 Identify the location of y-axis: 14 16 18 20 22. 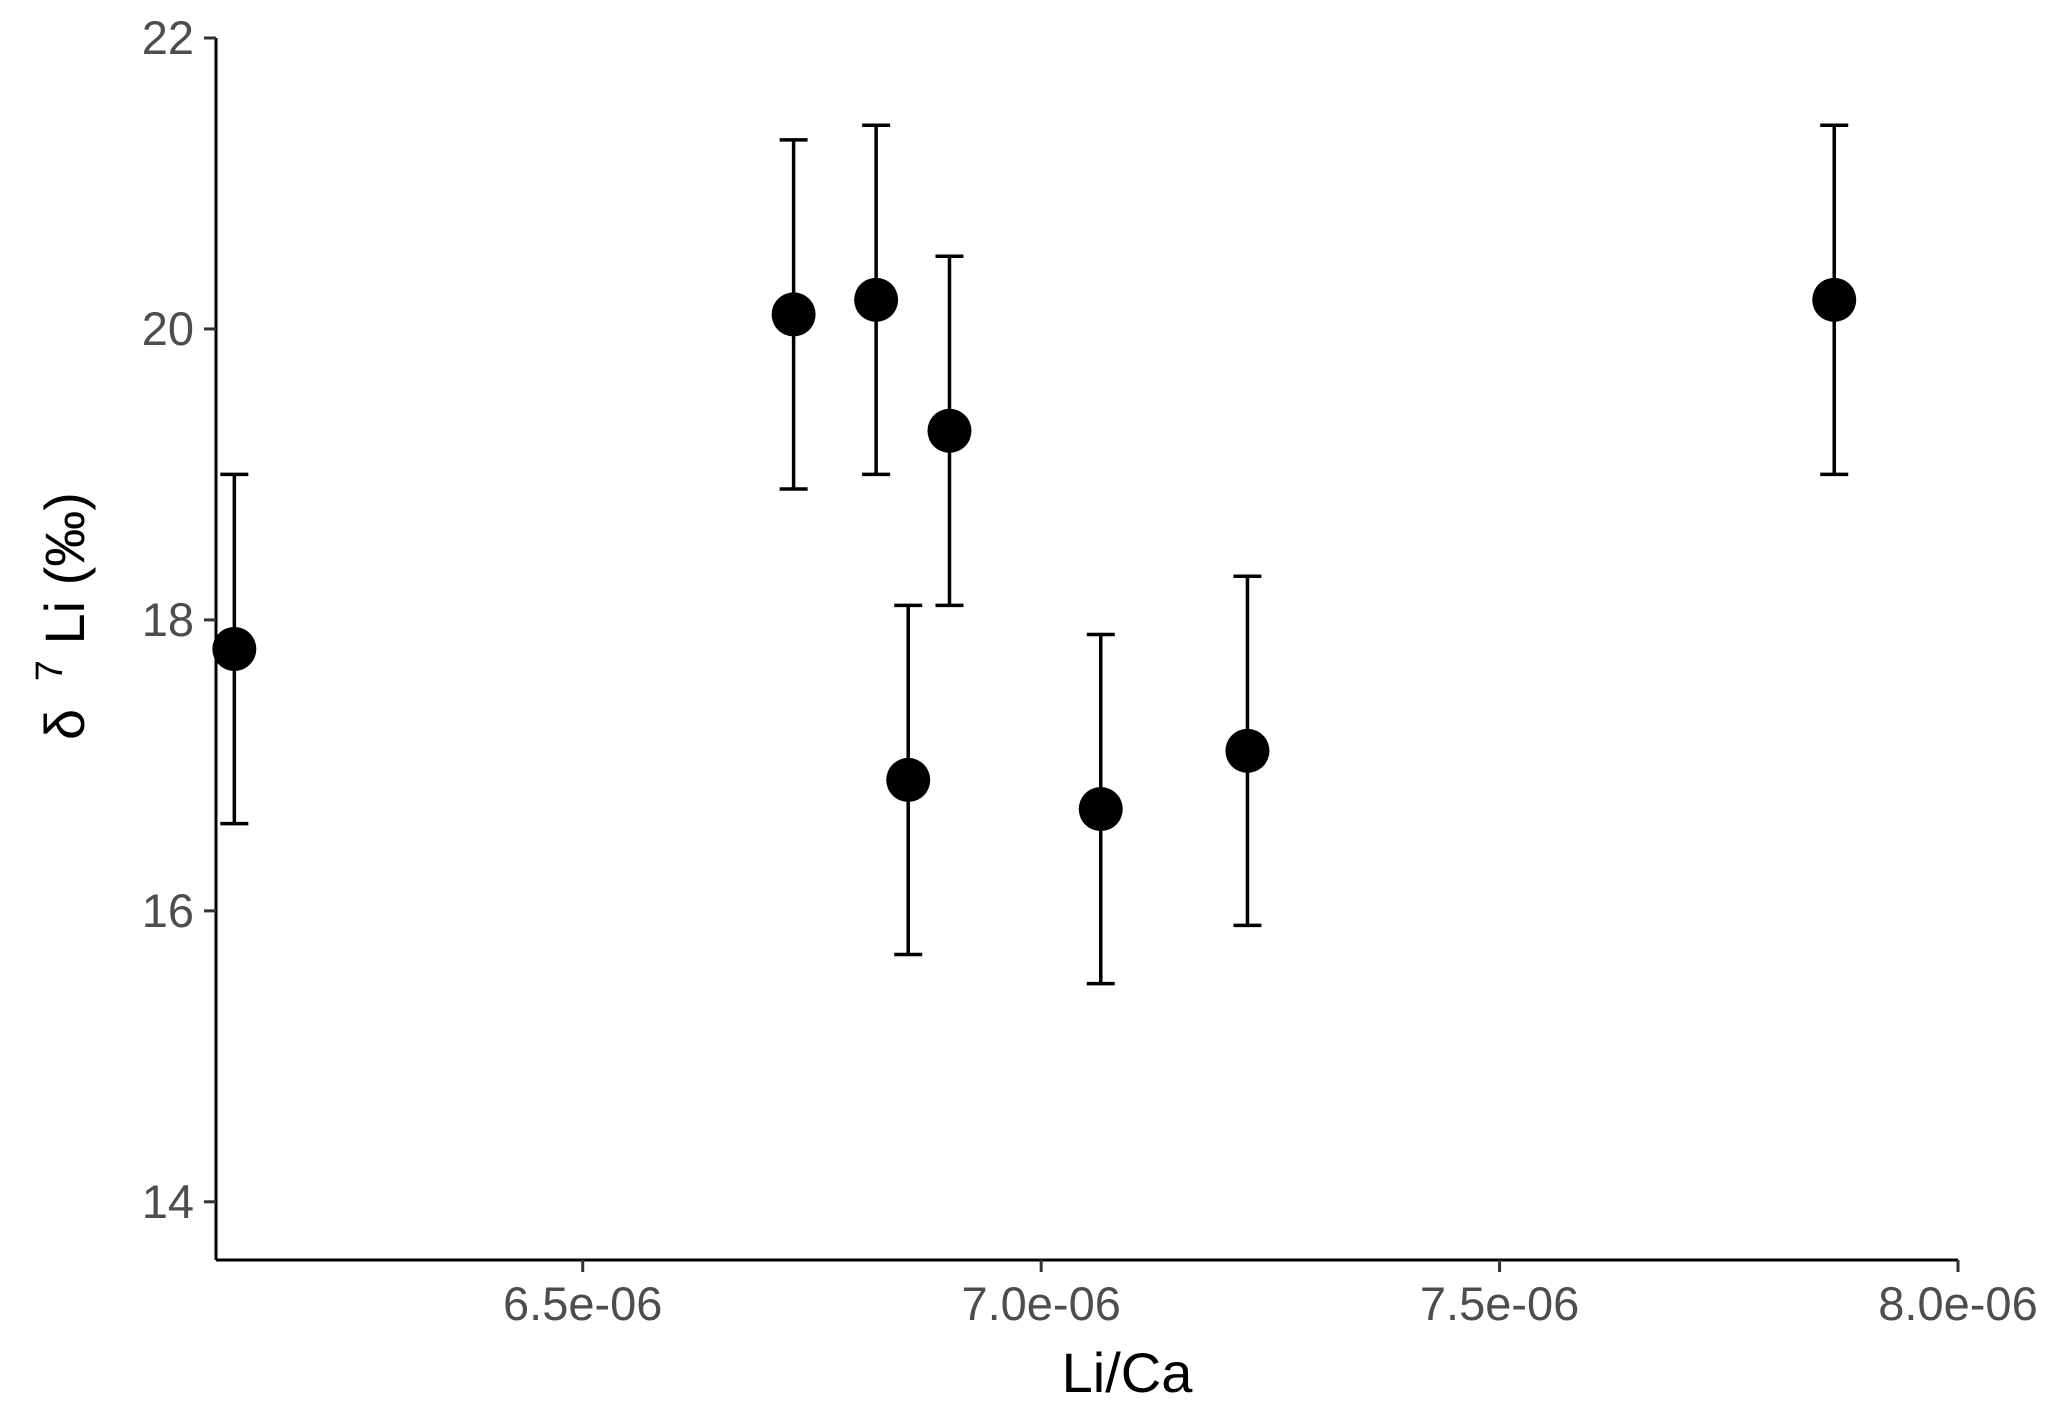
(180, 635).